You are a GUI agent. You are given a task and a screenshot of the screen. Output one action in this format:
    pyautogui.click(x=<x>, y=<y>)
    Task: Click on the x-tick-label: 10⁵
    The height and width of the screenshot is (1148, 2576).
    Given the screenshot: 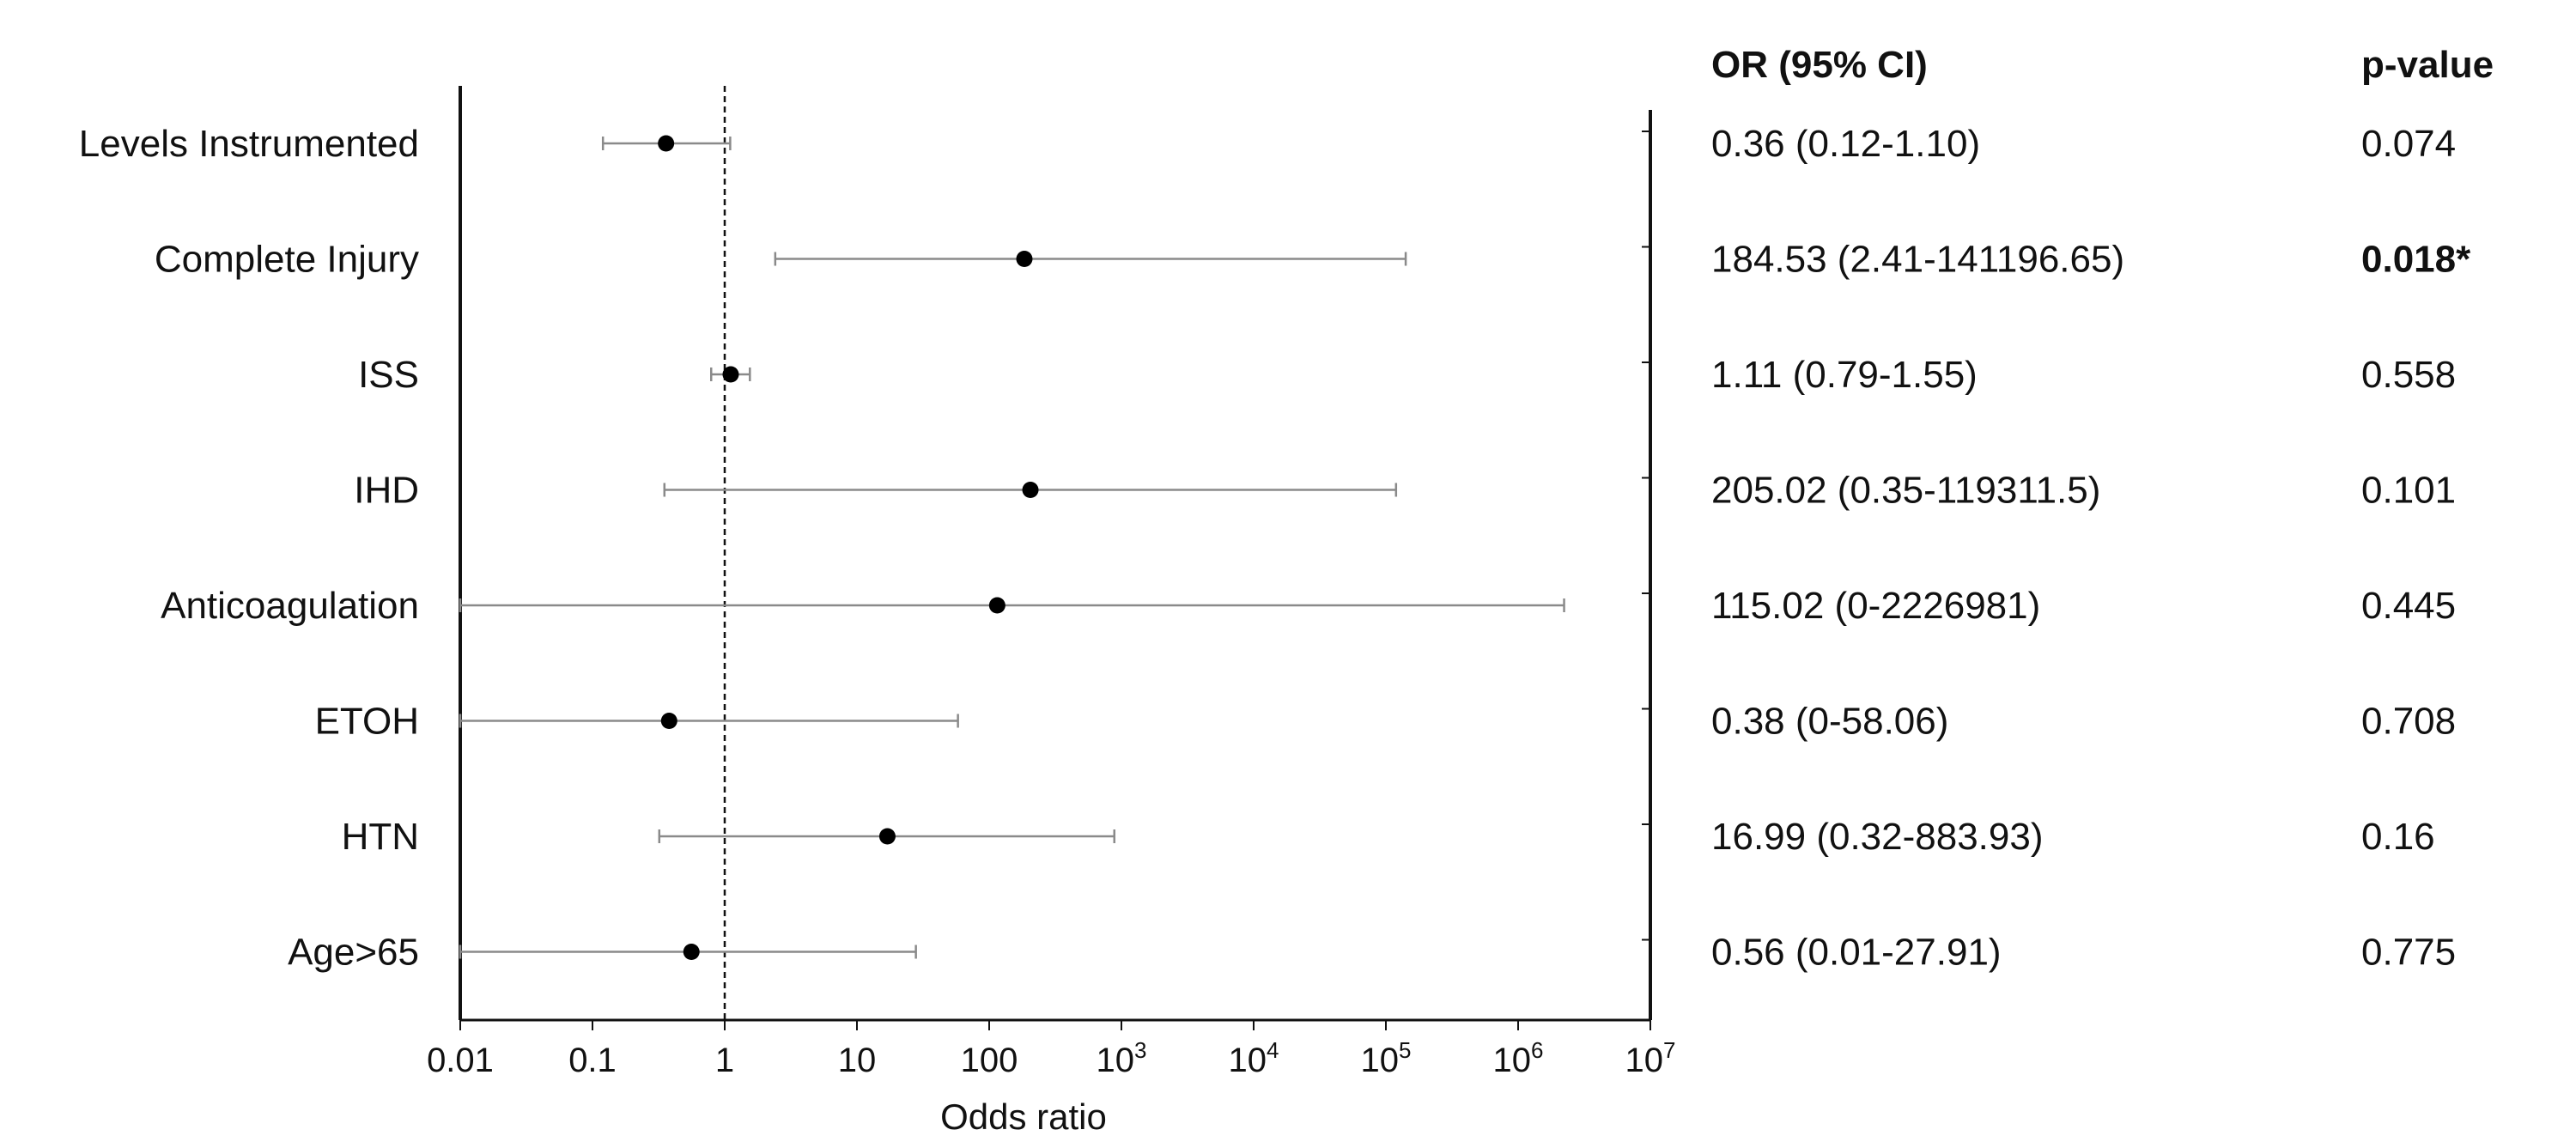 What is the action you would take?
    pyautogui.click(x=1386, y=1058)
    